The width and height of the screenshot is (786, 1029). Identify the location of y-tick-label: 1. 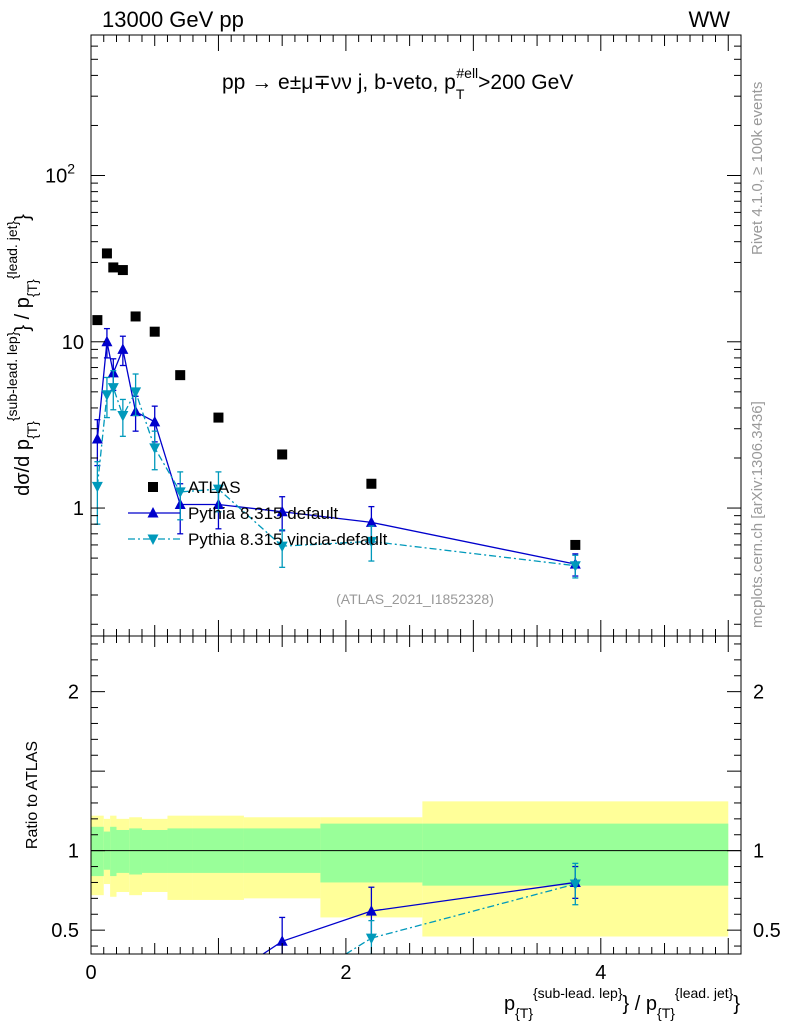
(78, 509).